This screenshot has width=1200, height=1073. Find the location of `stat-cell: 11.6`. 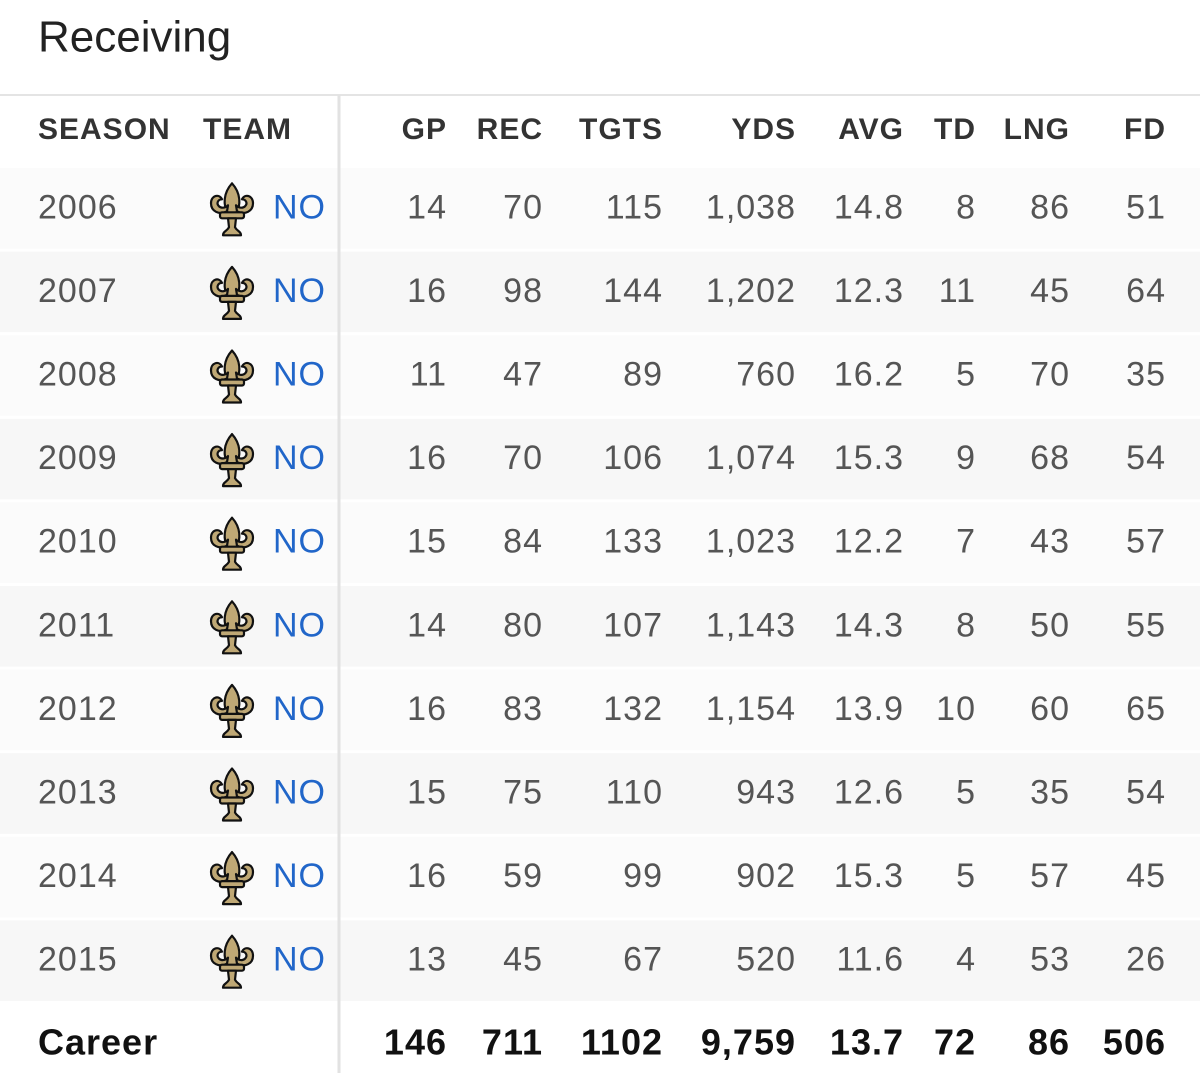

stat-cell: 11.6 is located at coordinates (870, 960).